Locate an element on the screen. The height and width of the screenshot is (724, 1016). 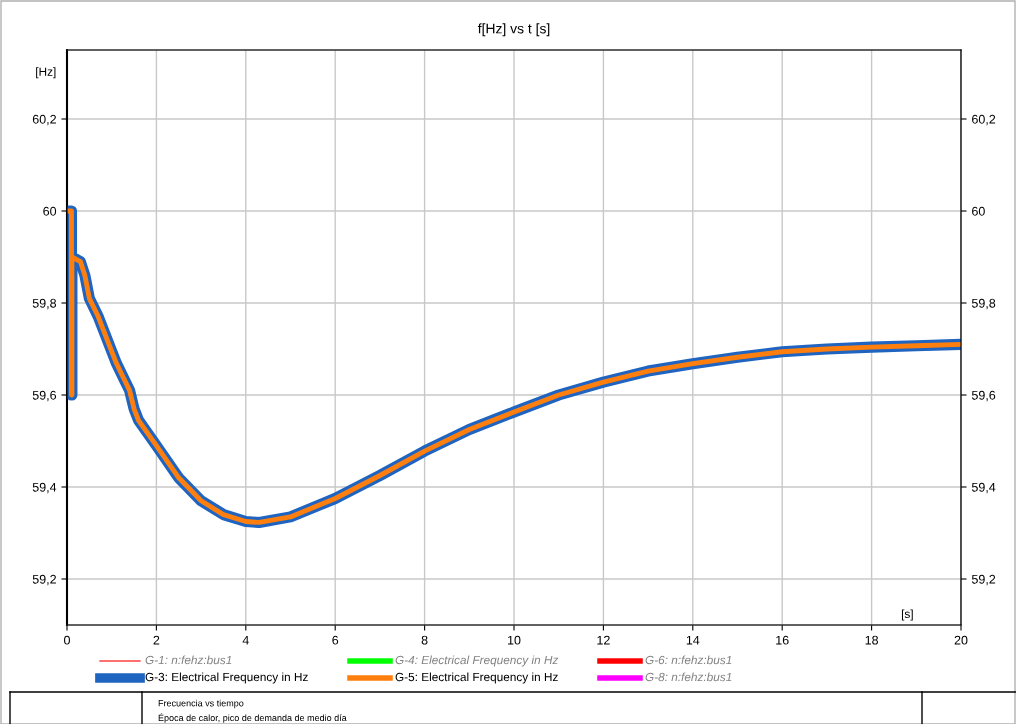
y2-tick-label: 59,4 is located at coordinates (983, 488).